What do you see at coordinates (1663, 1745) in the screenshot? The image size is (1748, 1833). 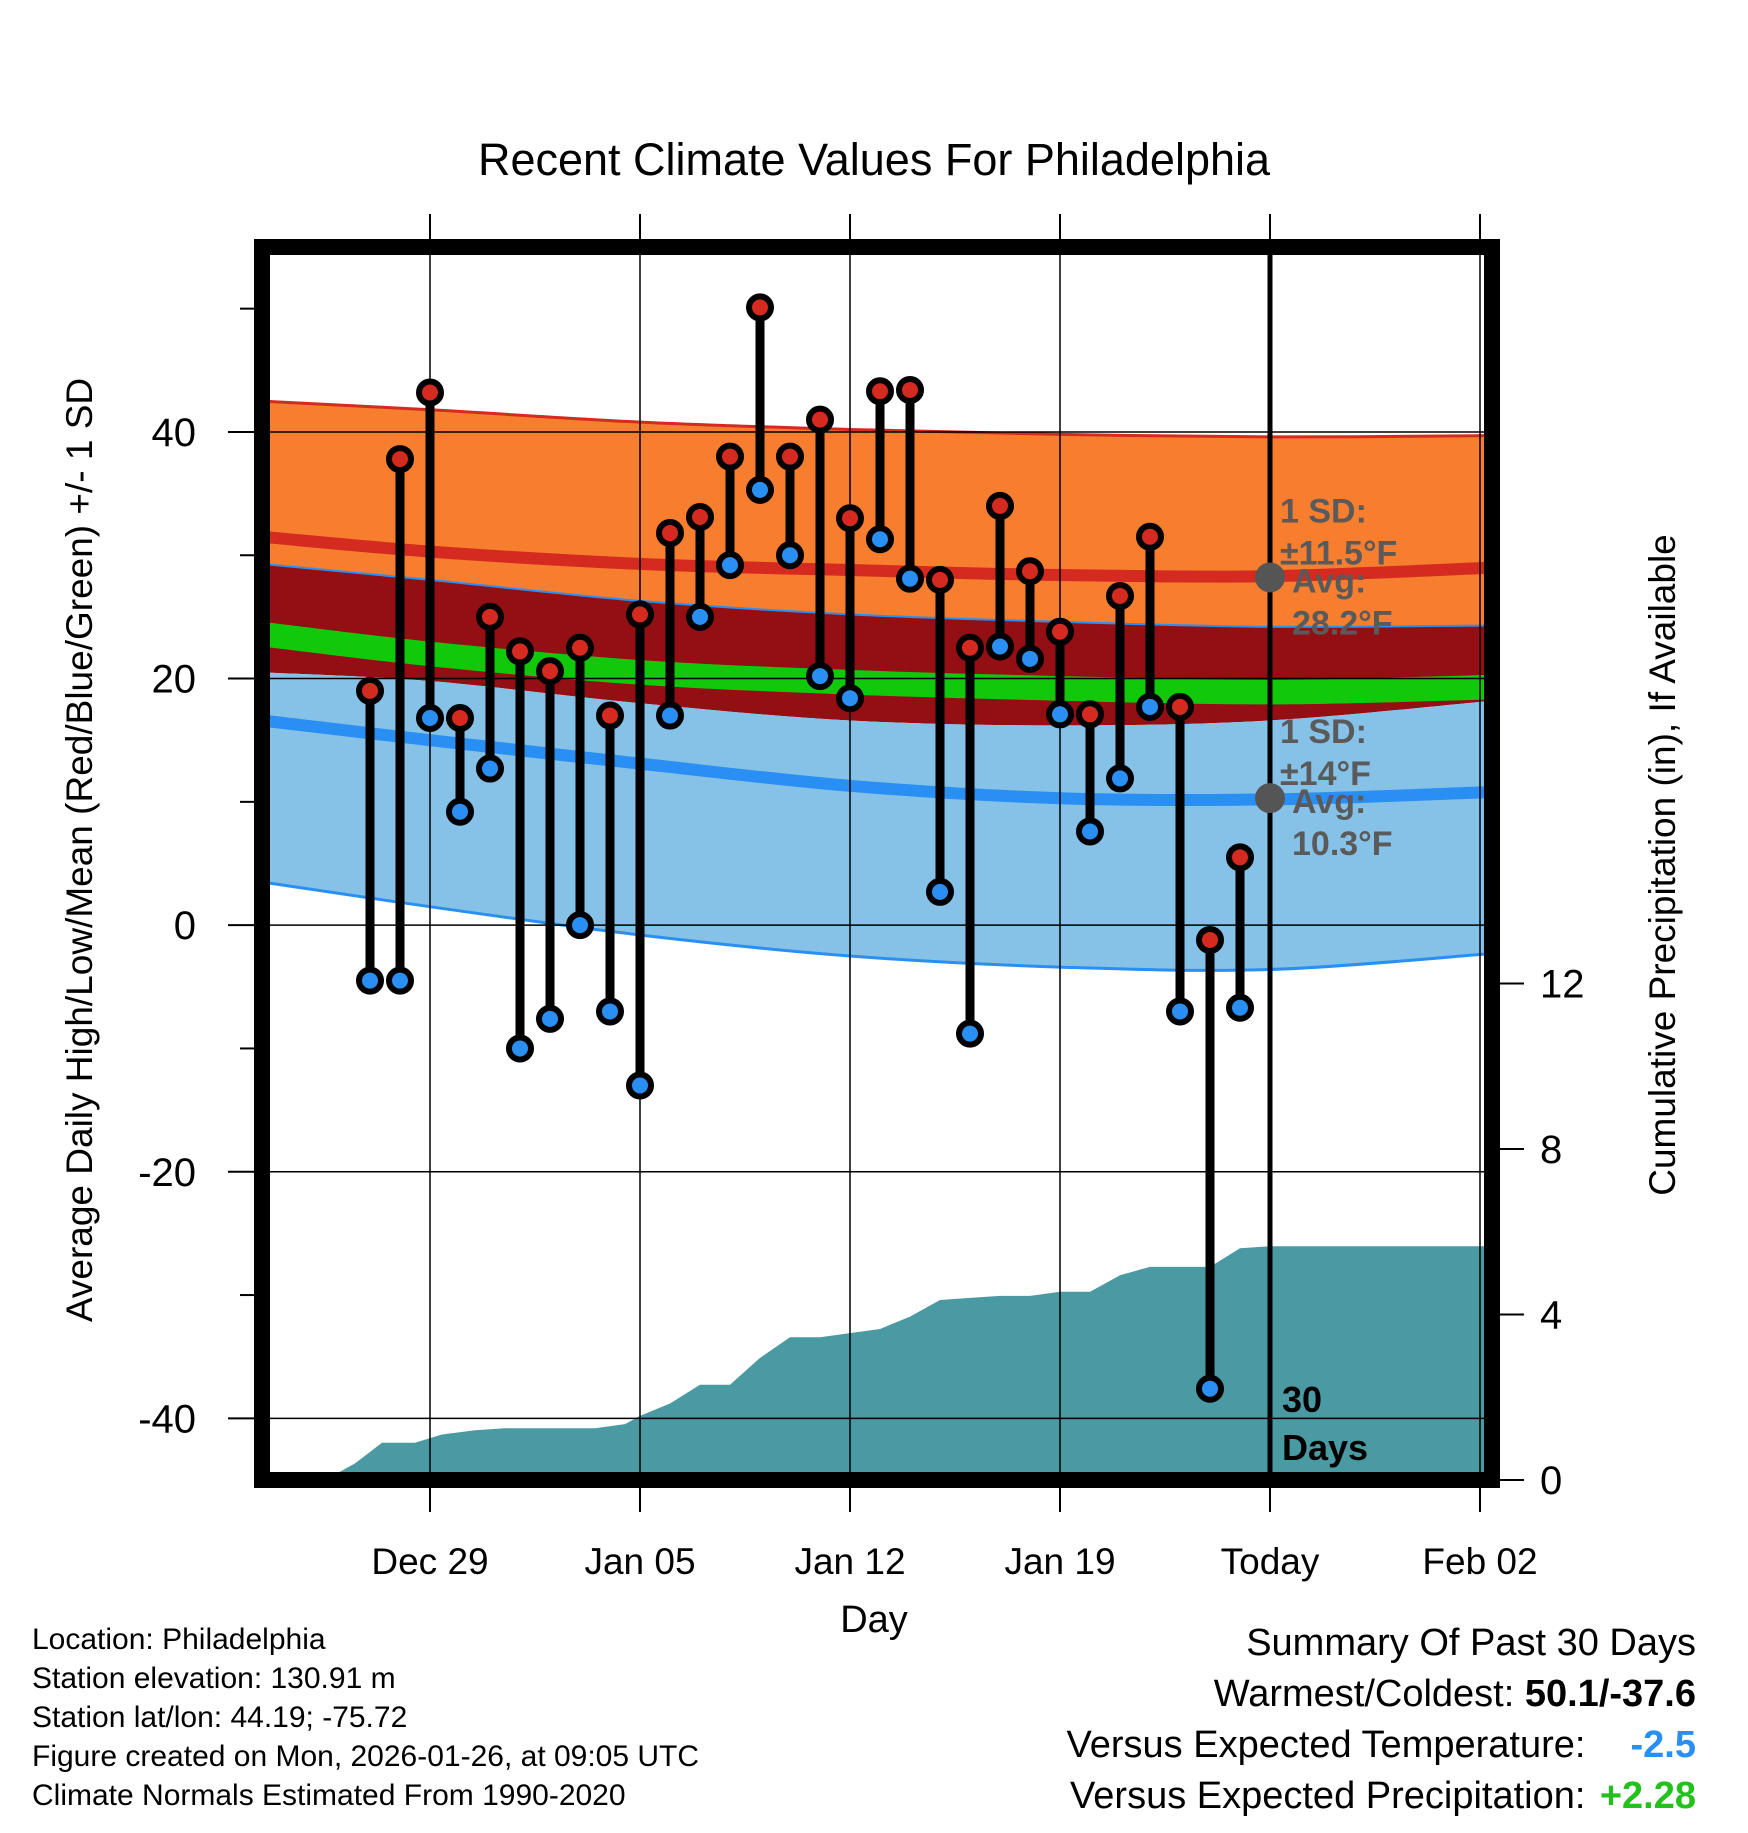 I see `temp-value: -2.5` at bounding box center [1663, 1745].